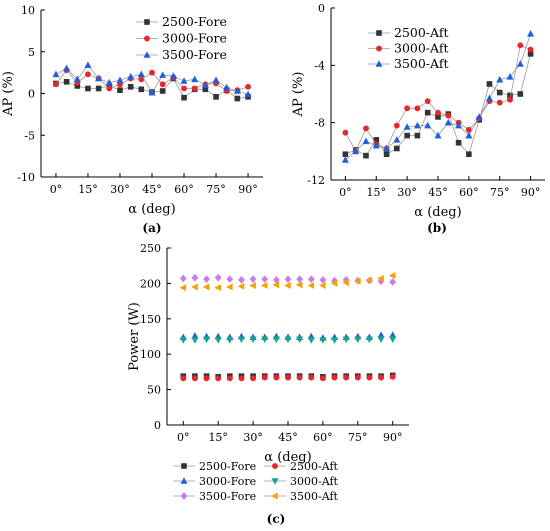  Describe the element at coordinates (287, 457) in the screenshot. I see `x-axis-label: α (deg)` at that location.